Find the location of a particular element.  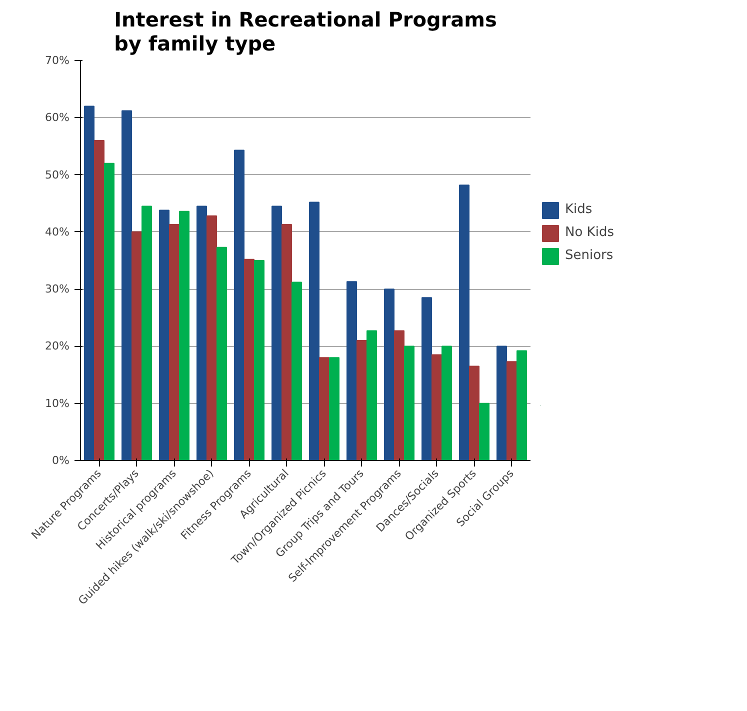

legend-label: Kids is located at coordinates (578, 209).